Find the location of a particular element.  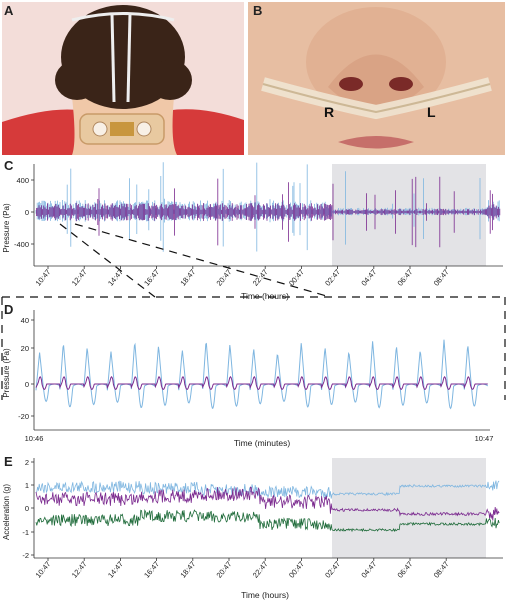

chart-c-ytick-label: 400 is located at coordinates (22, 180).